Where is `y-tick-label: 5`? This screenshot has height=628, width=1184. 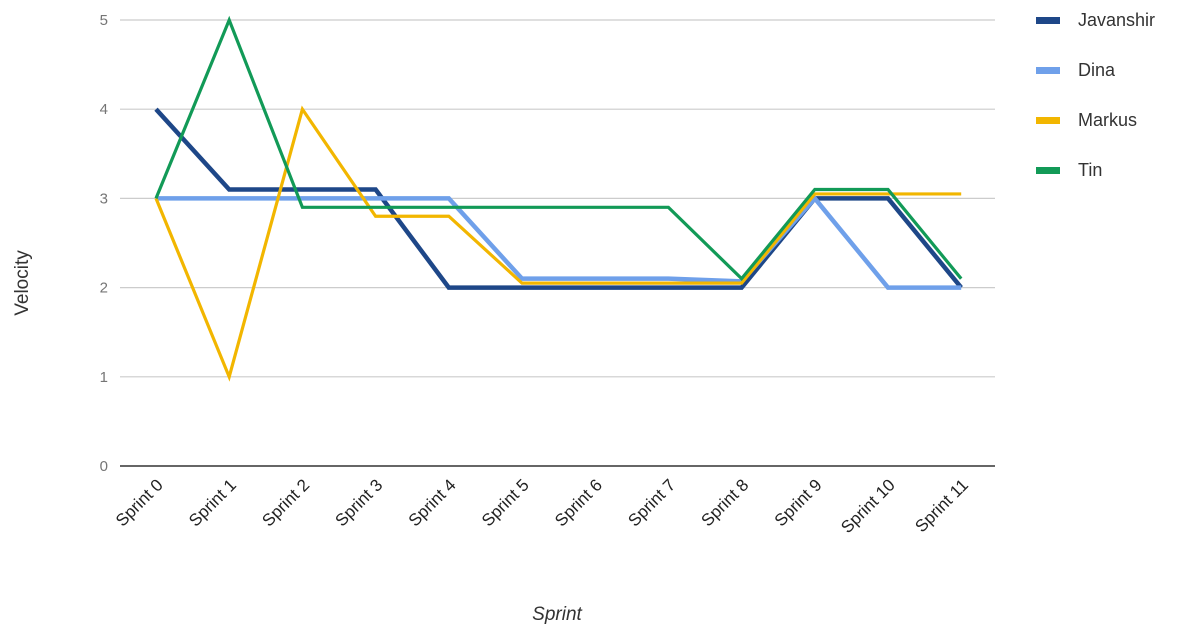
y-tick-label: 5 is located at coordinates (104, 20).